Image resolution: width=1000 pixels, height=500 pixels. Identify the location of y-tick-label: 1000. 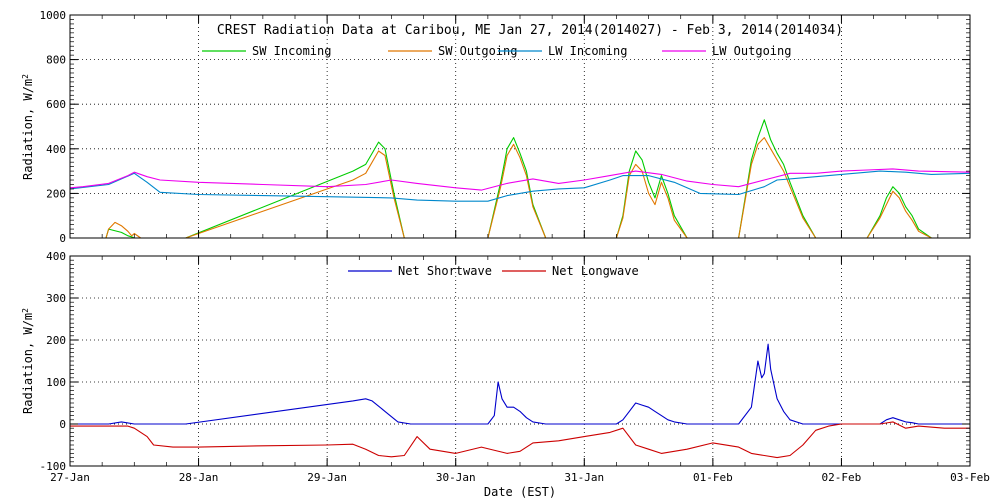
(53, 15).